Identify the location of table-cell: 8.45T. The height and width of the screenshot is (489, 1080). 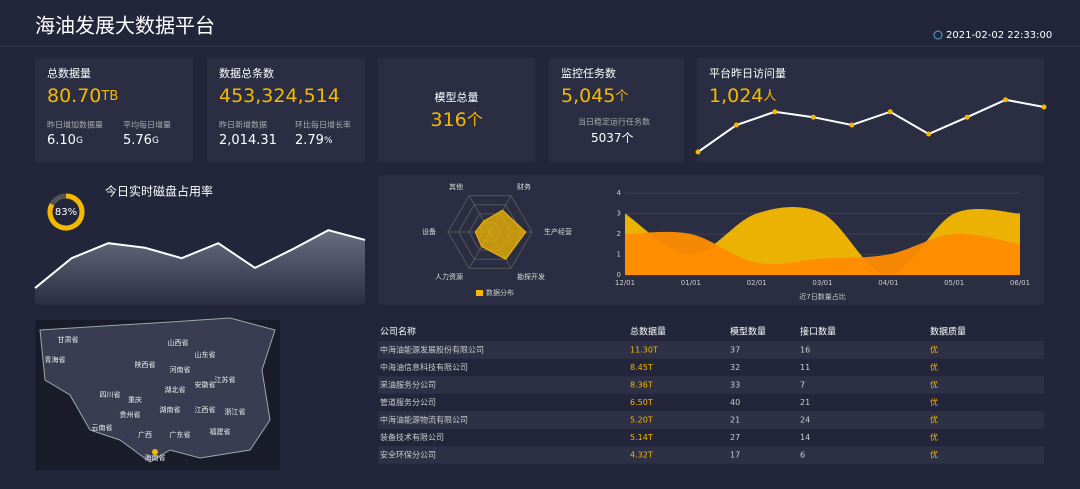
(641, 367).